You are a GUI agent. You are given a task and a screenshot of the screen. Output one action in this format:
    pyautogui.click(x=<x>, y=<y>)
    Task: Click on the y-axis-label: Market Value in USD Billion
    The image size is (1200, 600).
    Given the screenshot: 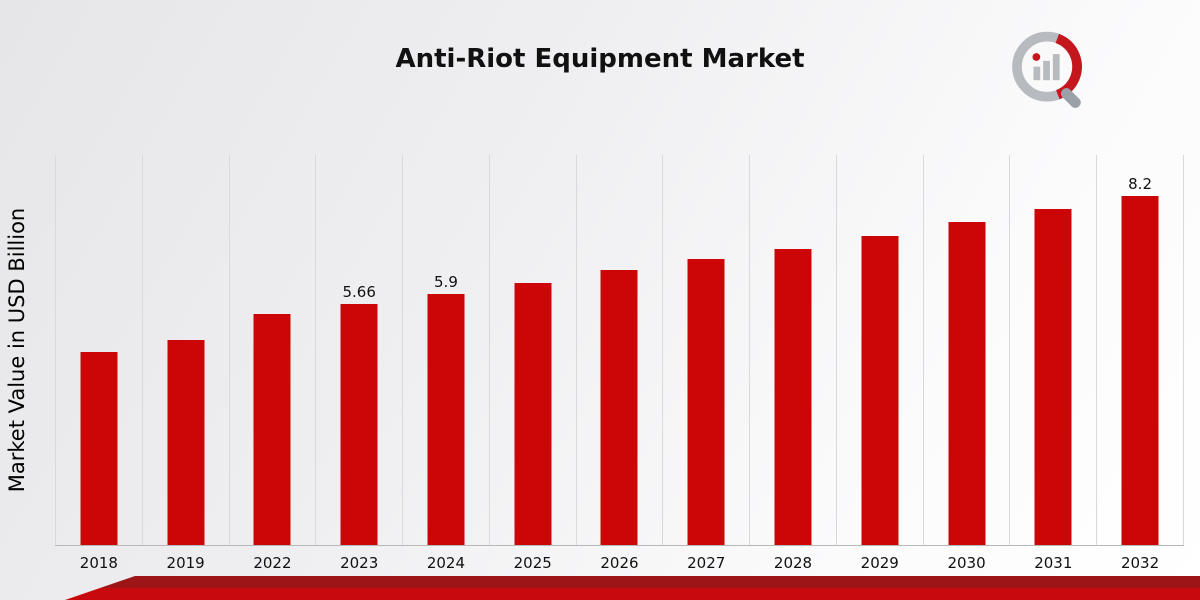 What is the action you would take?
    pyautogui.click(x=17, y=350)
    